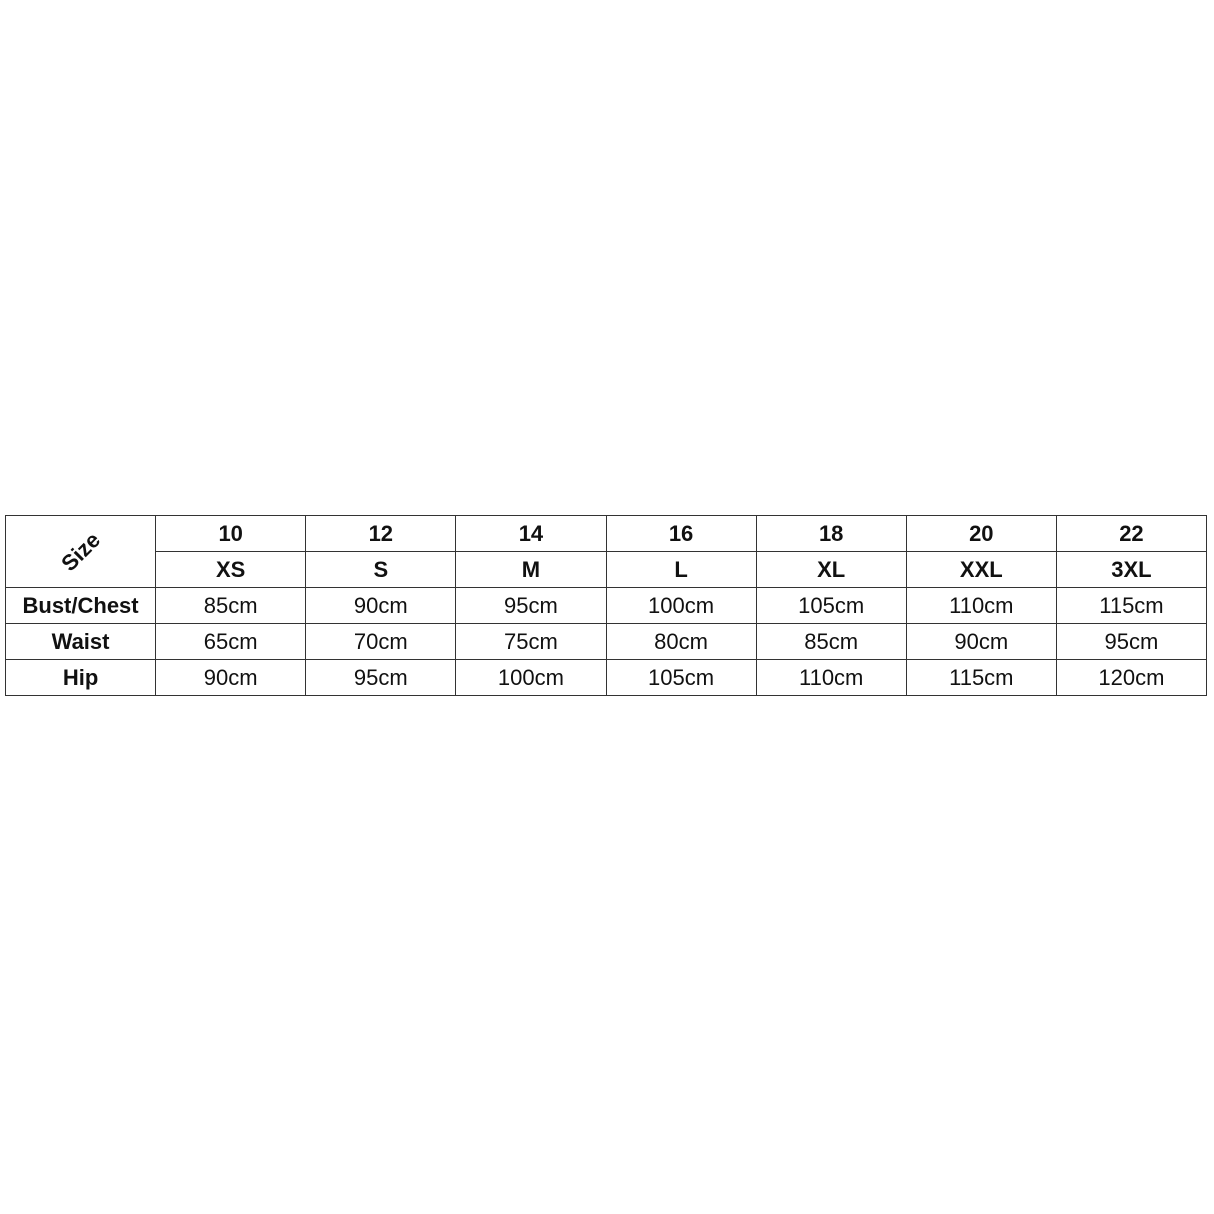  What do you see at coordinates (1131, 533) in the screenshot?
I see `size-numeric-header: 22` at bounding box center [1131, 533].